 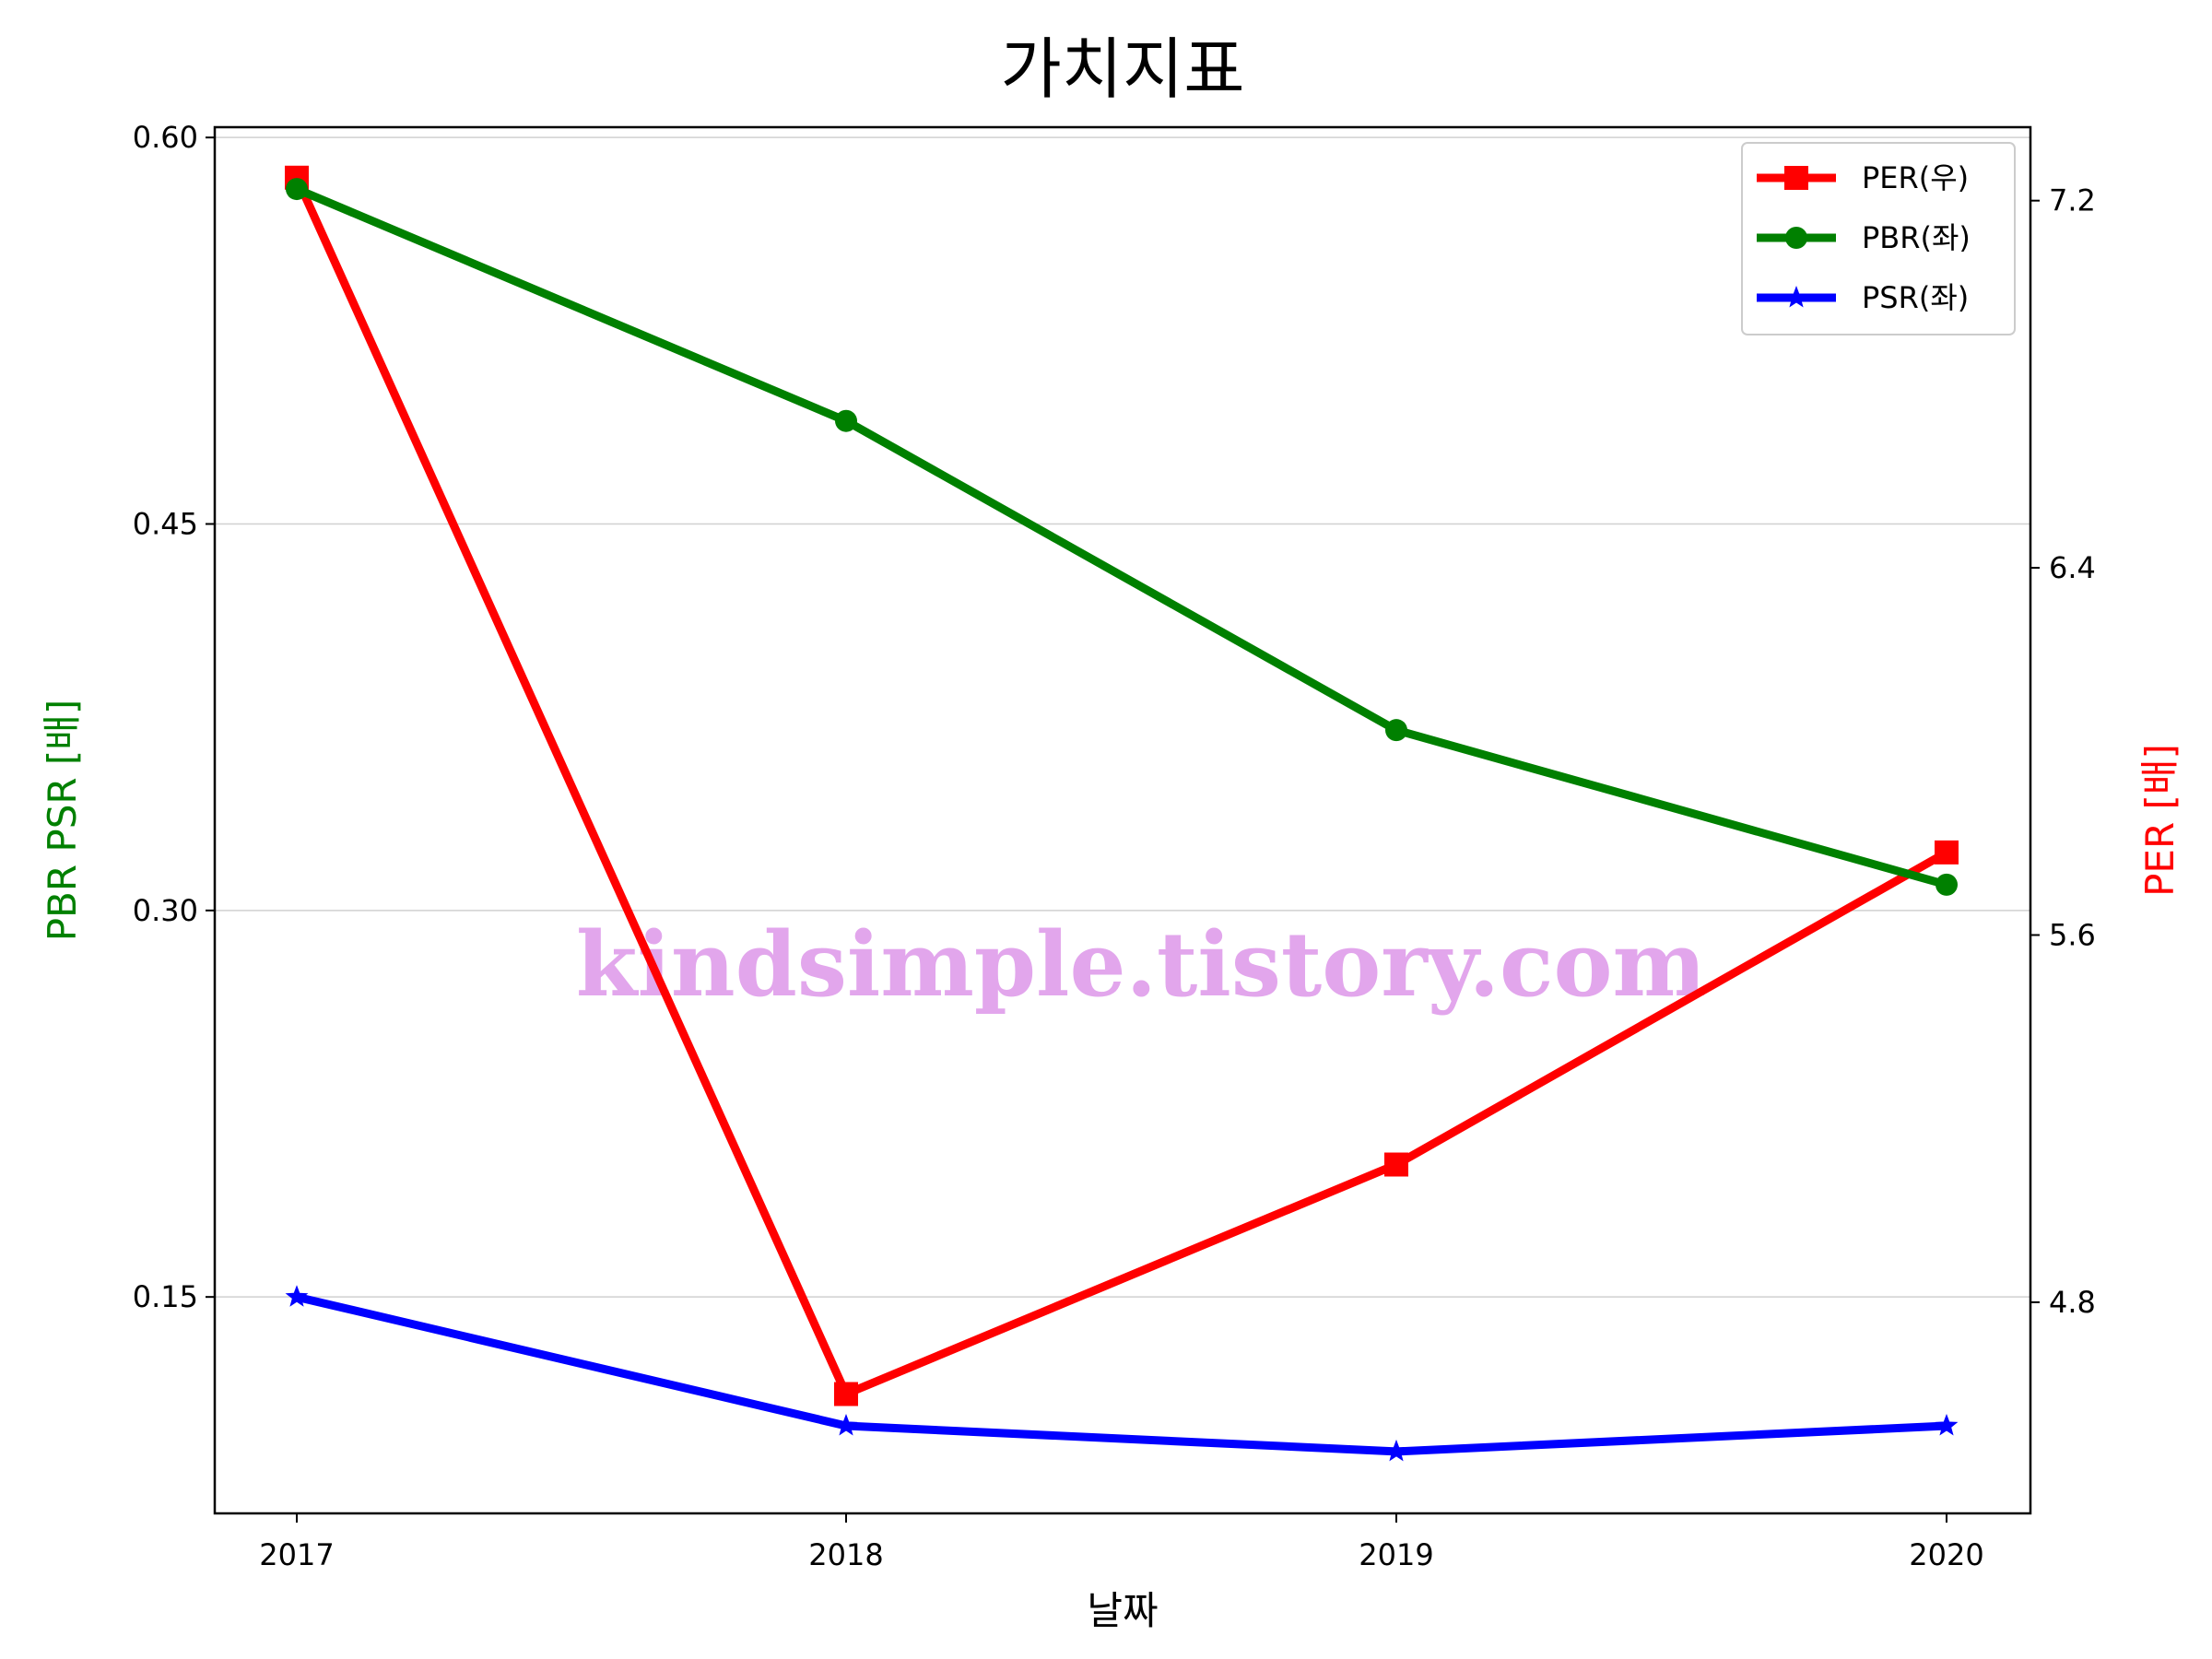 I want to click on right-tick-label: 6.4, so click(x=2072, y=567).